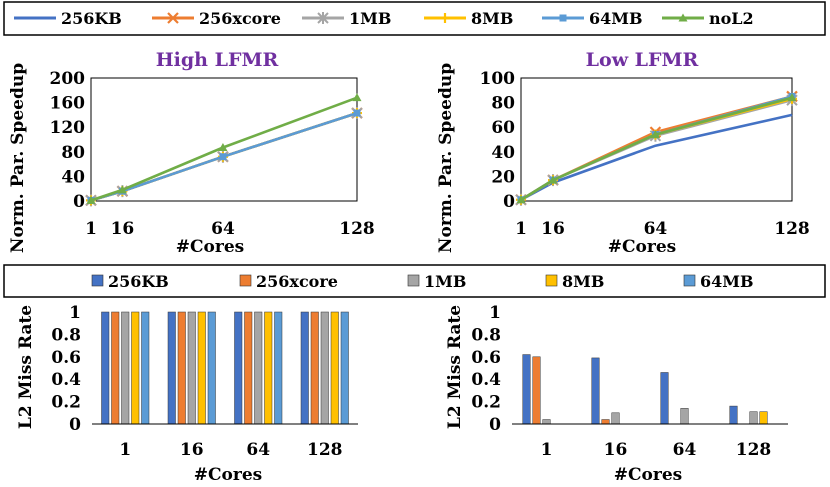 This screenshot has width=830, height=487. I want to click on bottom-legend: 256KB 256xcore 1MB 8MB 64MB, so click(414, 281).